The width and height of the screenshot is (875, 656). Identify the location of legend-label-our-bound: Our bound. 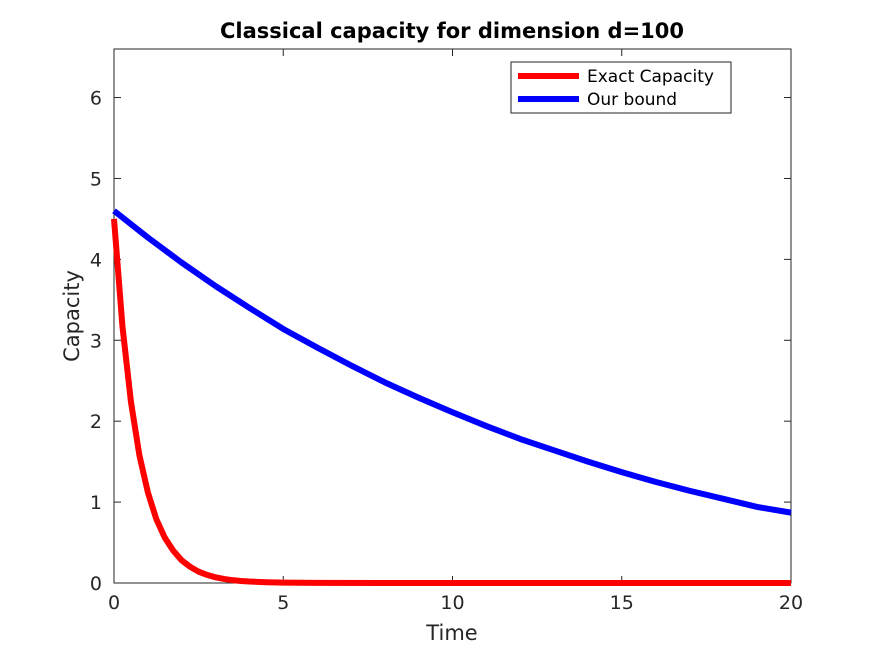
(632, 100).